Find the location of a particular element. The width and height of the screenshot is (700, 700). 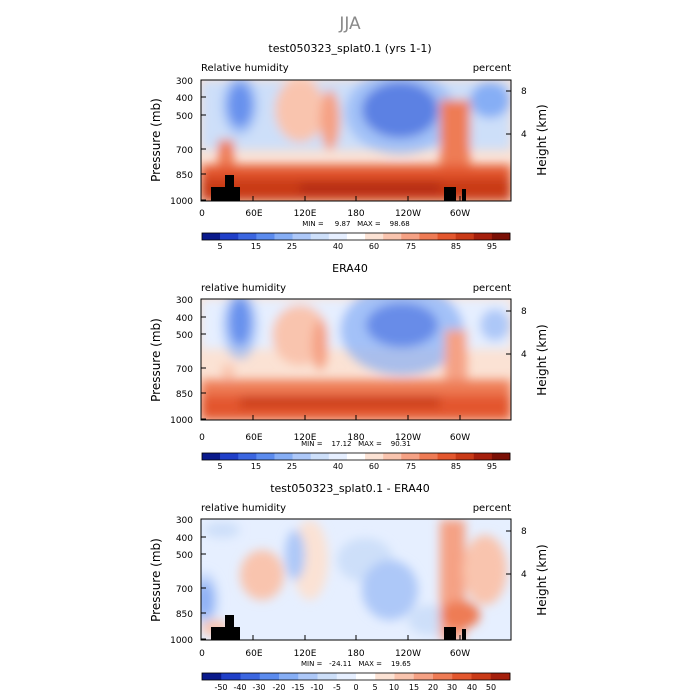

colorbar: 5 15 25 40 60 75 85 95 is located at coordinates (356, 241).